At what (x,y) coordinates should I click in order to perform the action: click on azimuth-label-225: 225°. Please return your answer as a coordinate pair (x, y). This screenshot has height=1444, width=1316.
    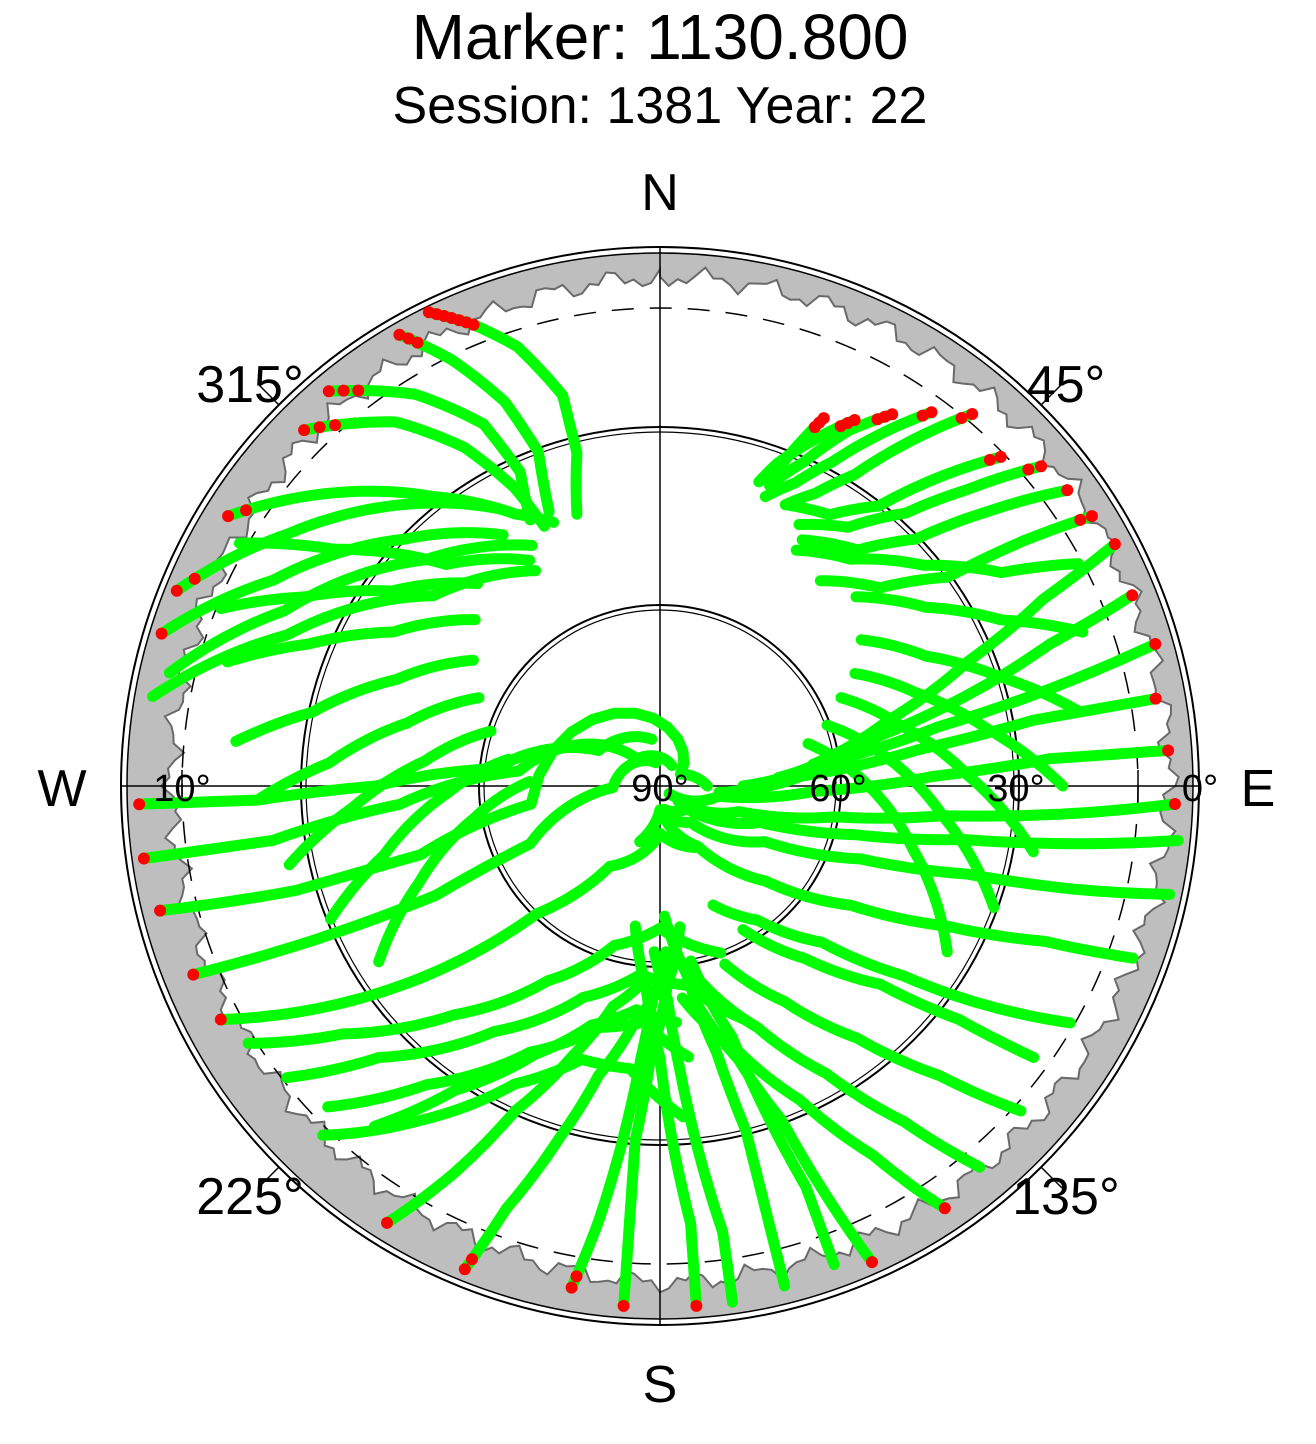
    Looking at the image, I should click on (250, 1197).